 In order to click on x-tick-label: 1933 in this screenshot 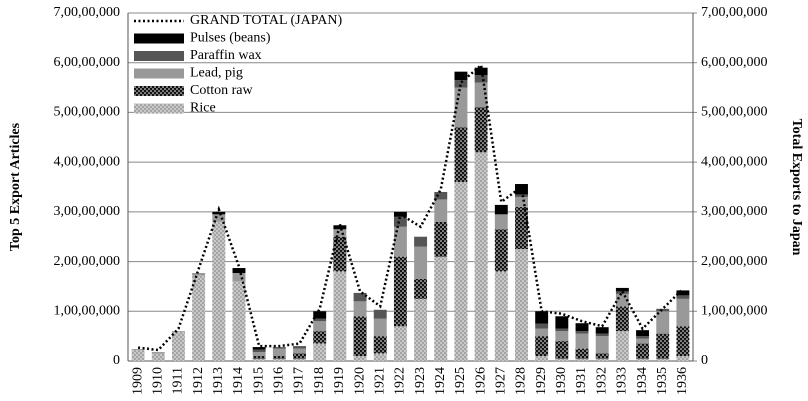, I will do `click(622, 381)`.